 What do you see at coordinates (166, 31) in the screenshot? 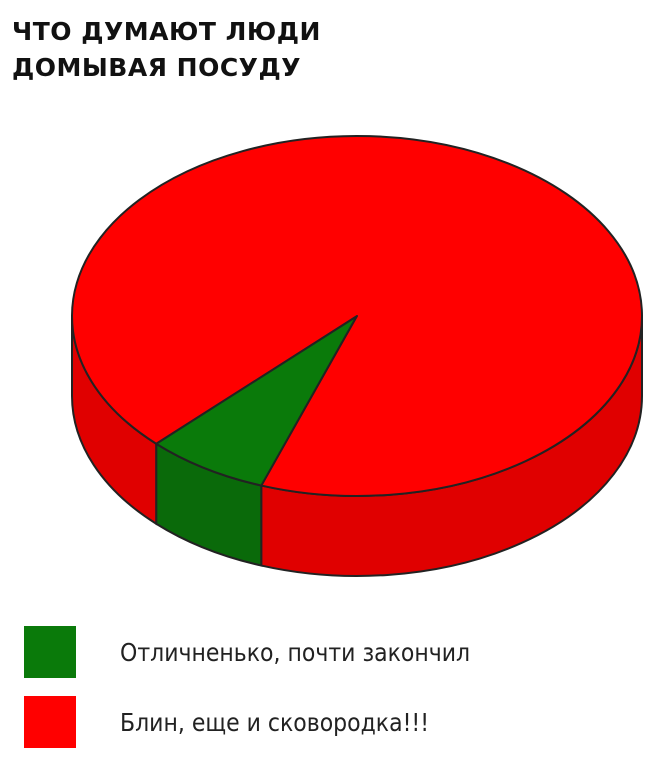
I see `title-line-1: ЧТО ДУМАЮТ ЛЮДИ` at bounding box center [166, 31].